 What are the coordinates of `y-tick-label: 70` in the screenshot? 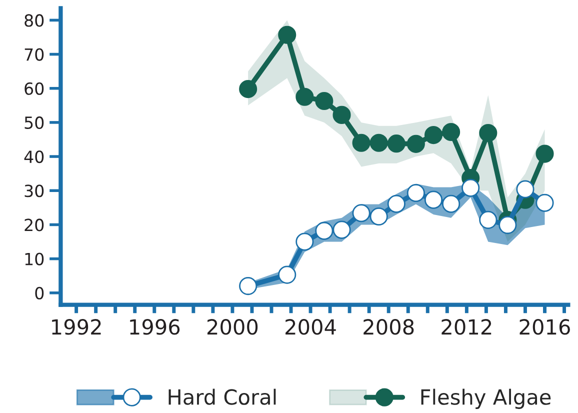 It's located at (34, 54).